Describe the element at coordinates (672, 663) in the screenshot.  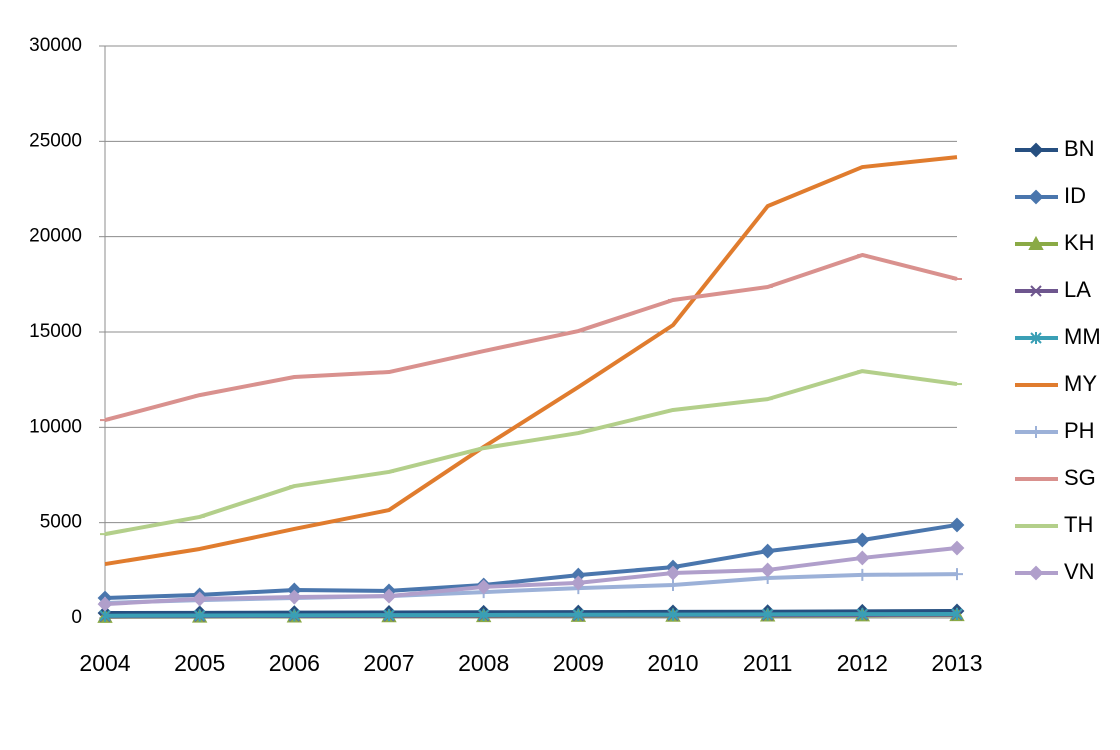
I see `x-tick-label: 2010` at that location.